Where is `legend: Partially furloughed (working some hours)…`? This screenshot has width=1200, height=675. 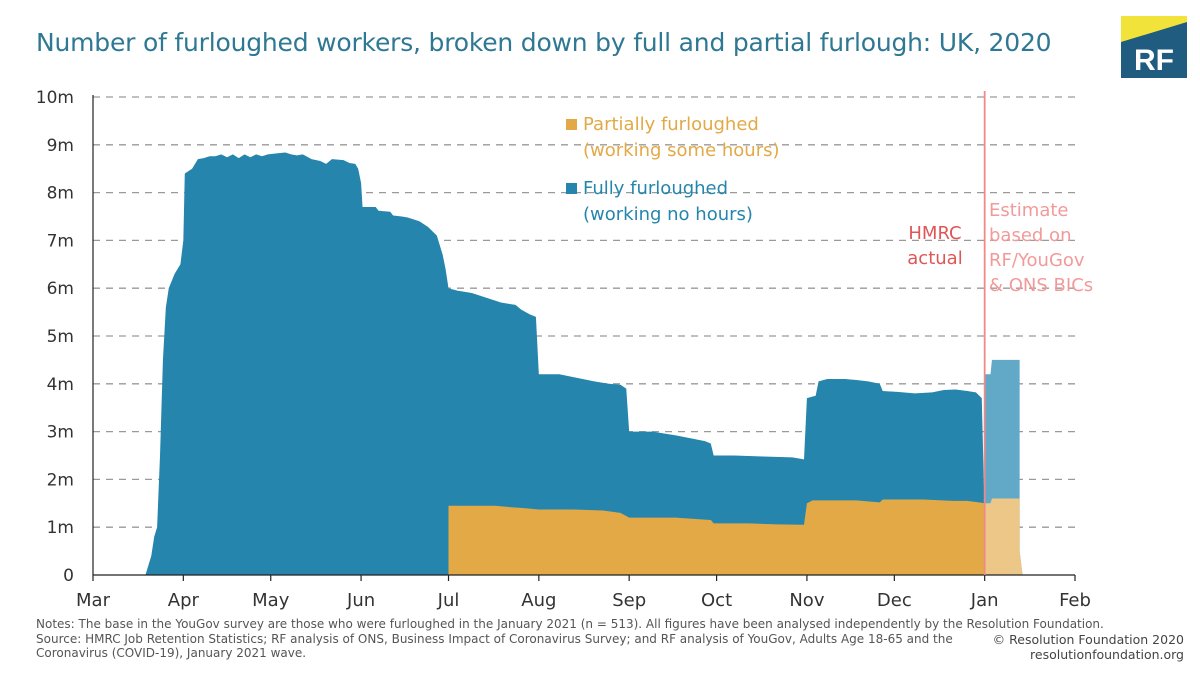
legend: Partially furloughed (working some hours)… is located at coordinates (673, 169).